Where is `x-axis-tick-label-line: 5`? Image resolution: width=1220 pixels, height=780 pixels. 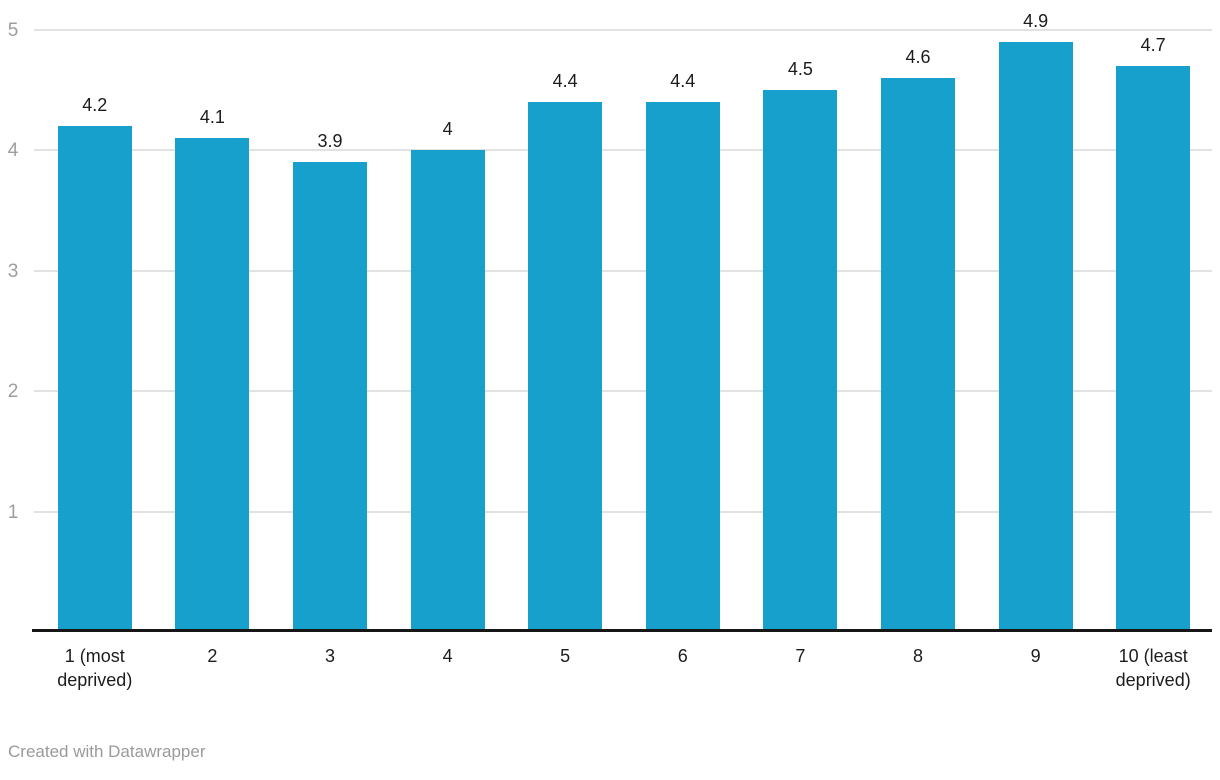 x-axis-tick-label-line: 5 is located at coordinates (565, 656).